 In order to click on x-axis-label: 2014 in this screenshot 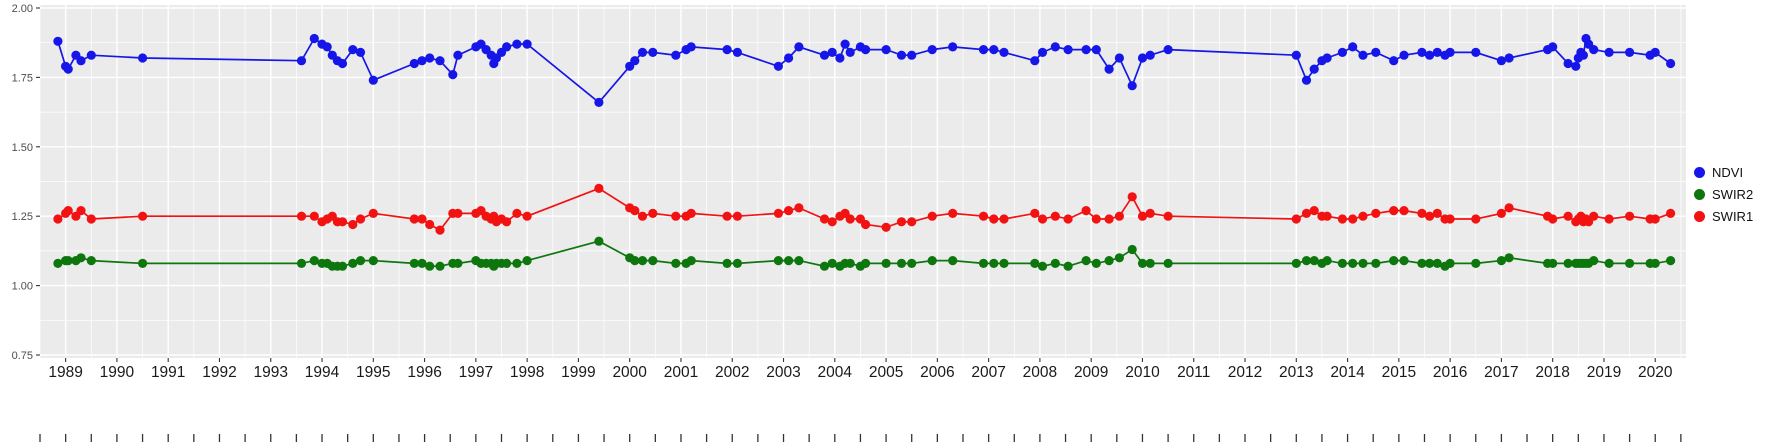, I will do `click(1347, 372)`.